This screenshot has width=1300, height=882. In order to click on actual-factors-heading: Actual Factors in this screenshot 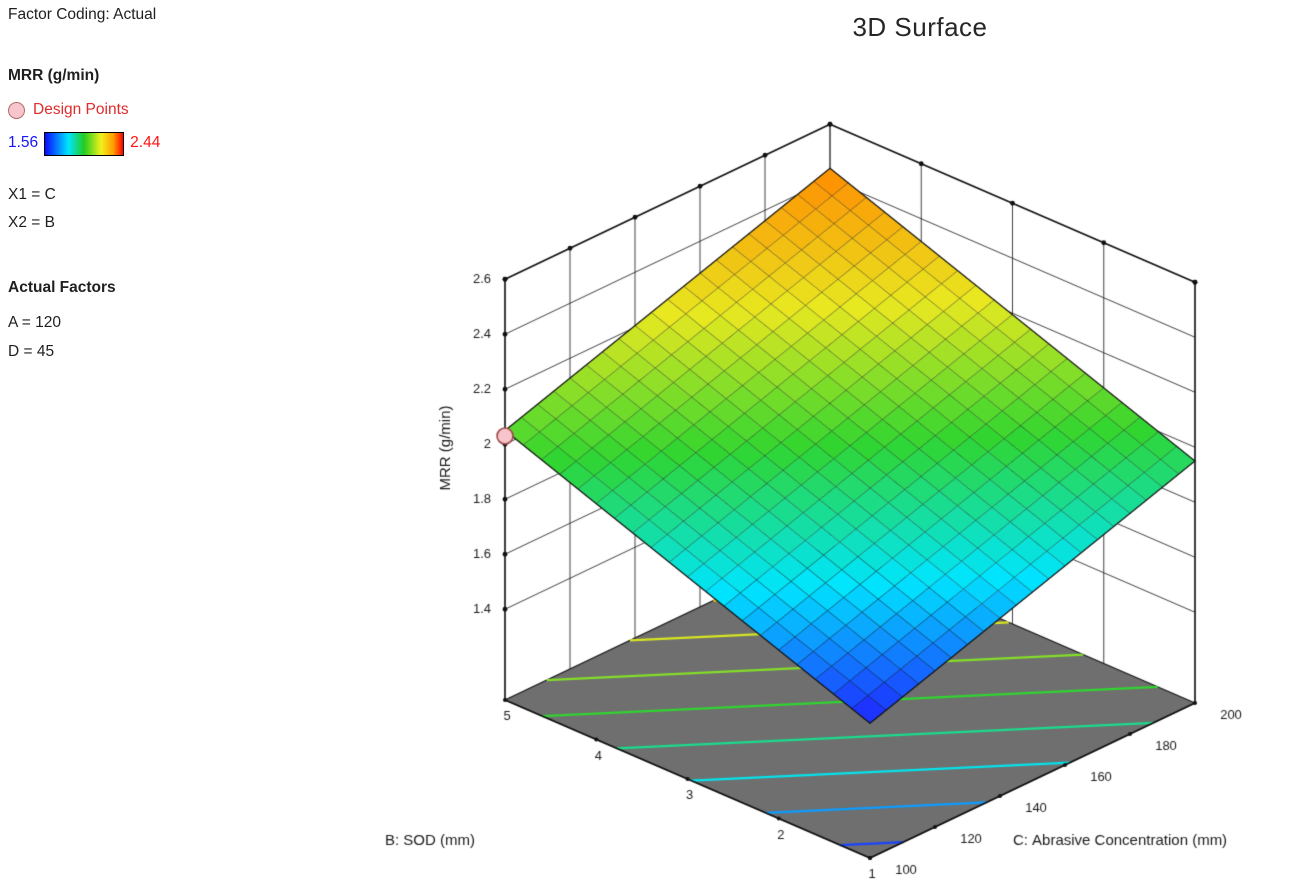, I will do `click(62, 287)`.